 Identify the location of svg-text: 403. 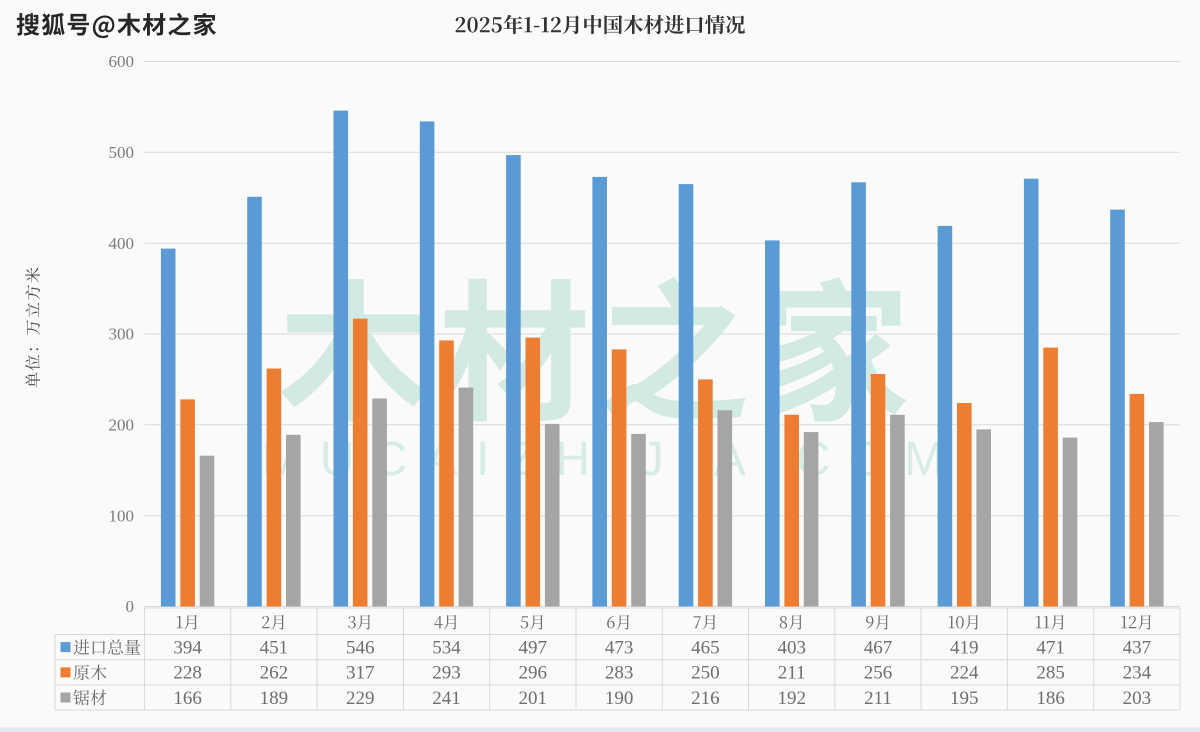
(791, 647).